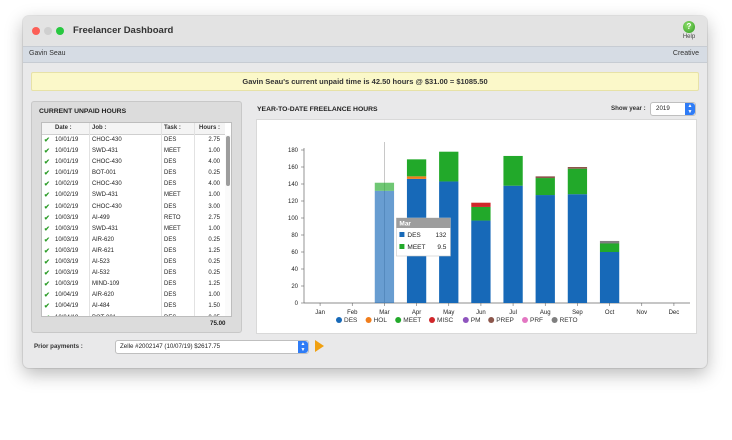 This screenshot has height=440, width=732. I want to click on row-job: AI-484, so click(101, 306).